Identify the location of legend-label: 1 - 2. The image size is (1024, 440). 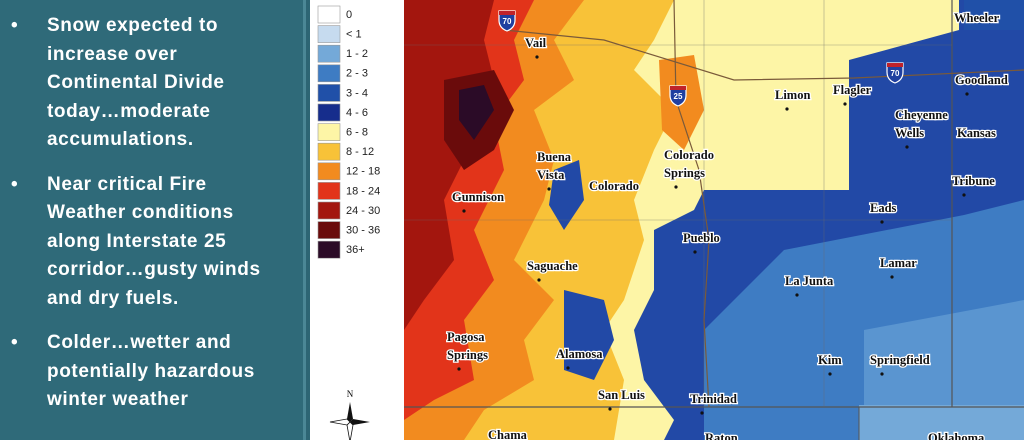
(357, 54).